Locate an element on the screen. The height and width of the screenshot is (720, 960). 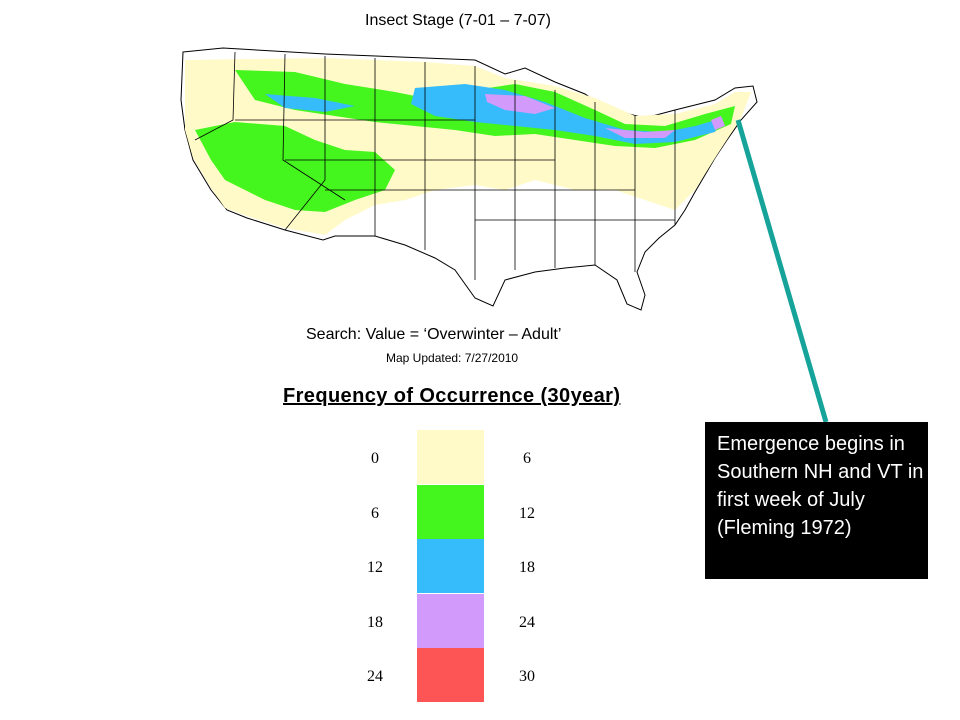
legend-low-2: 12 is located at coordinates (375, 567).